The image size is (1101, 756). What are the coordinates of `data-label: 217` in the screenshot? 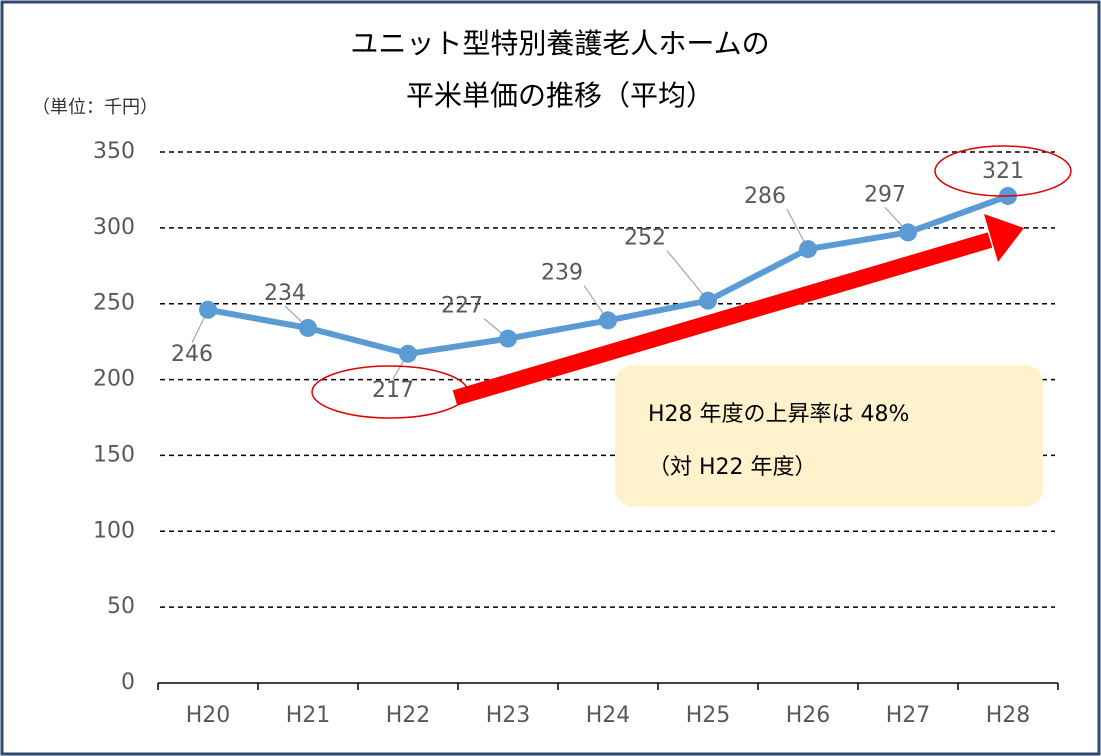 It's located at (393, 390).